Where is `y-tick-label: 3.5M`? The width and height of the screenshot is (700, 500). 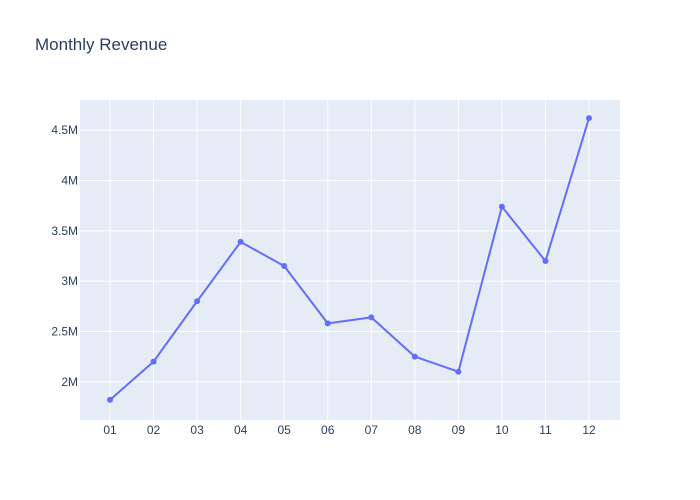
y-tick-label: 3.5M is located at coordinates (64, 231).